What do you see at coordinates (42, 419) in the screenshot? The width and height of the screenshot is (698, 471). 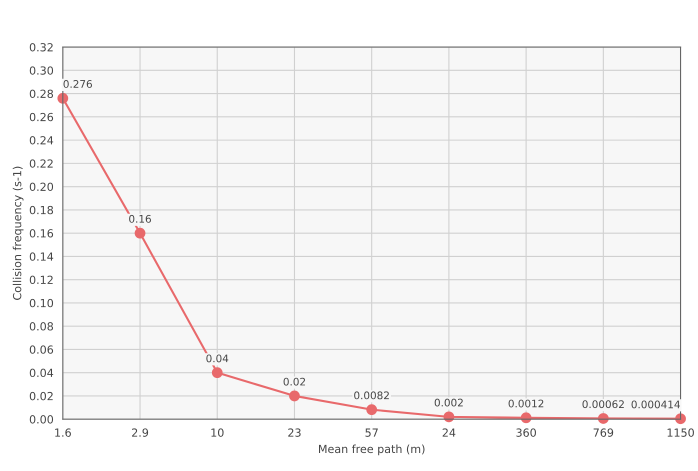 I see `y-tick-label: 0.00` at bounding box center [42, 419].